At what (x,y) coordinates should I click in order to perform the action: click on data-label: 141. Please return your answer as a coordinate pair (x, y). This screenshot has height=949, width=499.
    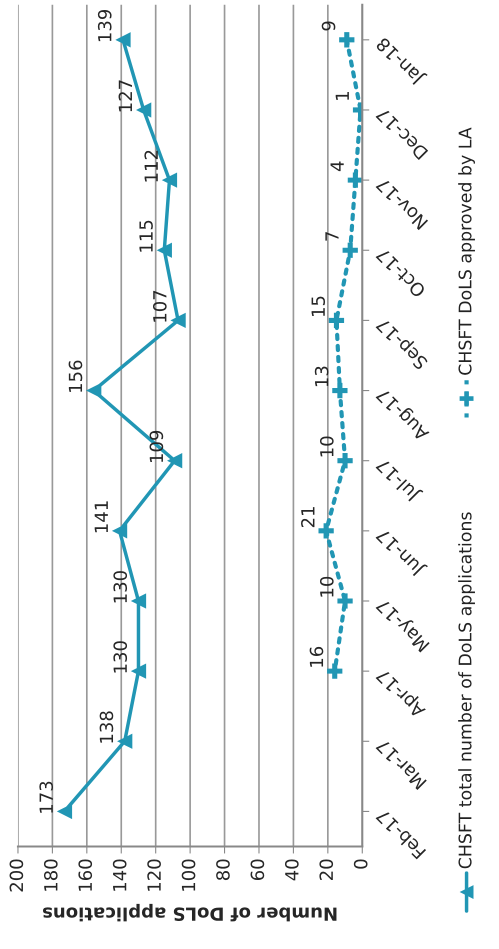
    Looking at the image, I should click on (101, 516).